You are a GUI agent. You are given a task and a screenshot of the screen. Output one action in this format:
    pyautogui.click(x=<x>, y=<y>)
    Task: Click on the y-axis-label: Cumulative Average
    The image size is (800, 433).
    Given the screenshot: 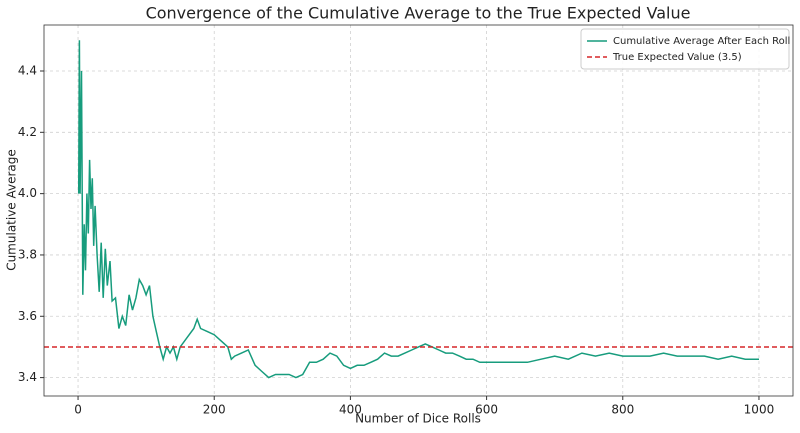 What is the action you would take?
    pyautogui.click(x=12, y=210)
    